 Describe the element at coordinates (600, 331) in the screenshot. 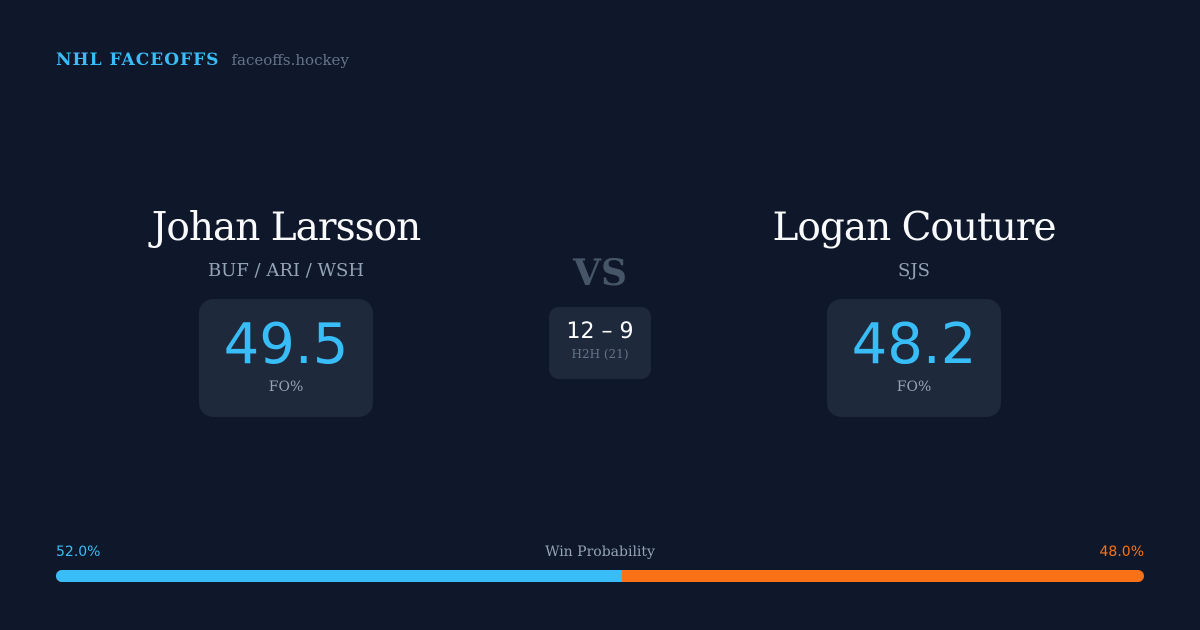

I see `h2h-score: 12 – 9` at that location.